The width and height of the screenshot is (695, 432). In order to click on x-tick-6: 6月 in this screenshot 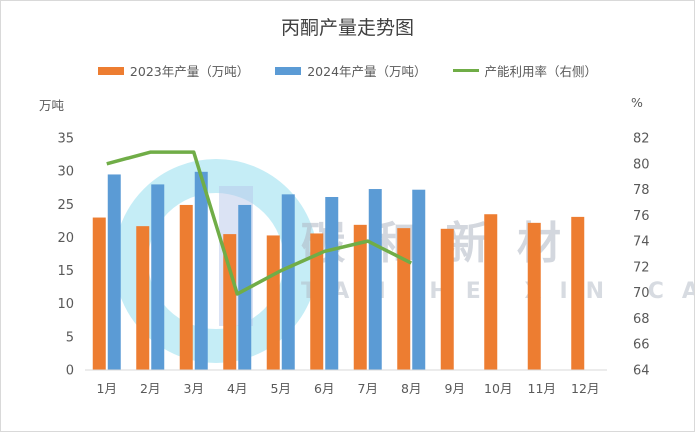, I will do `click(324, 388)`.